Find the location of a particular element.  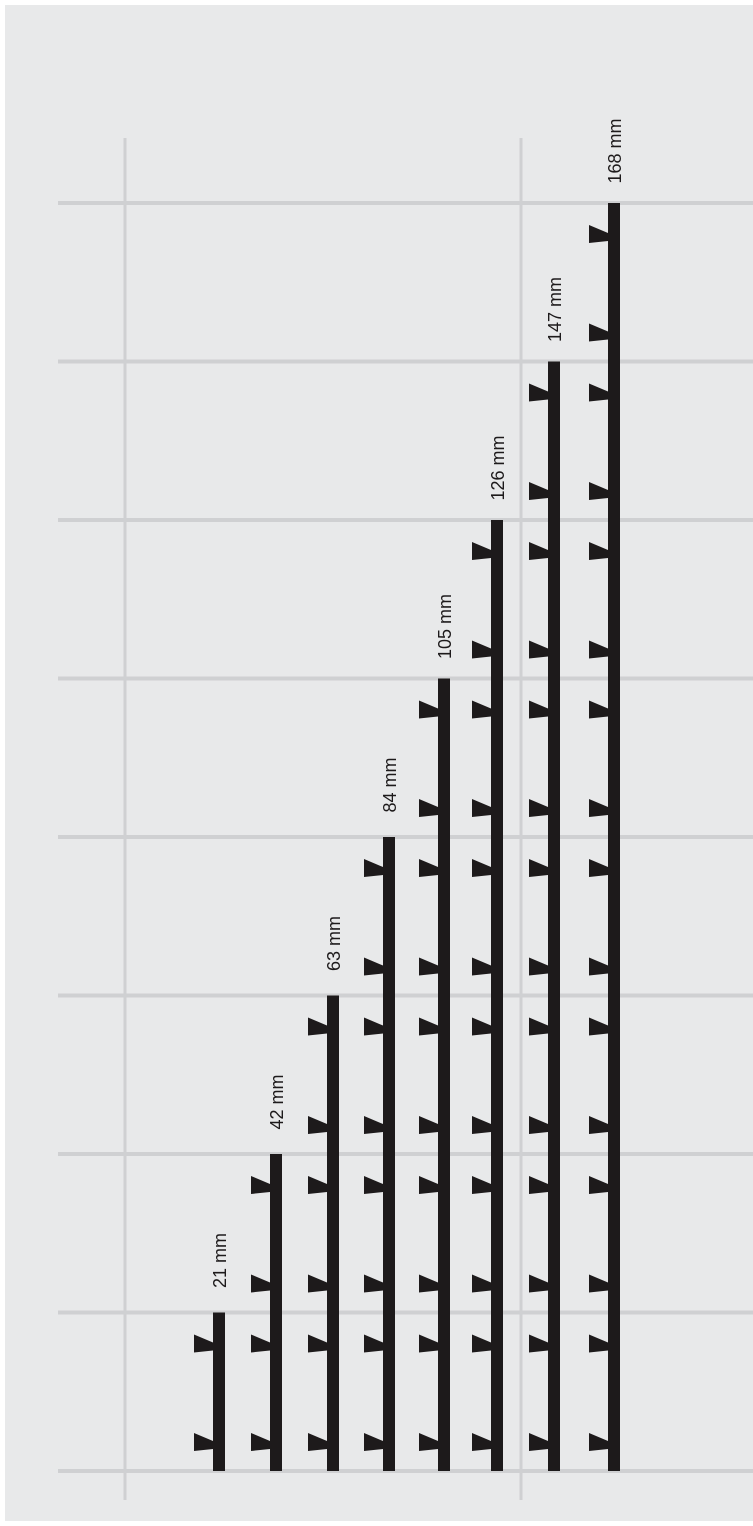

rail-length-label: 63 mm is located at coordinates (334, 943).